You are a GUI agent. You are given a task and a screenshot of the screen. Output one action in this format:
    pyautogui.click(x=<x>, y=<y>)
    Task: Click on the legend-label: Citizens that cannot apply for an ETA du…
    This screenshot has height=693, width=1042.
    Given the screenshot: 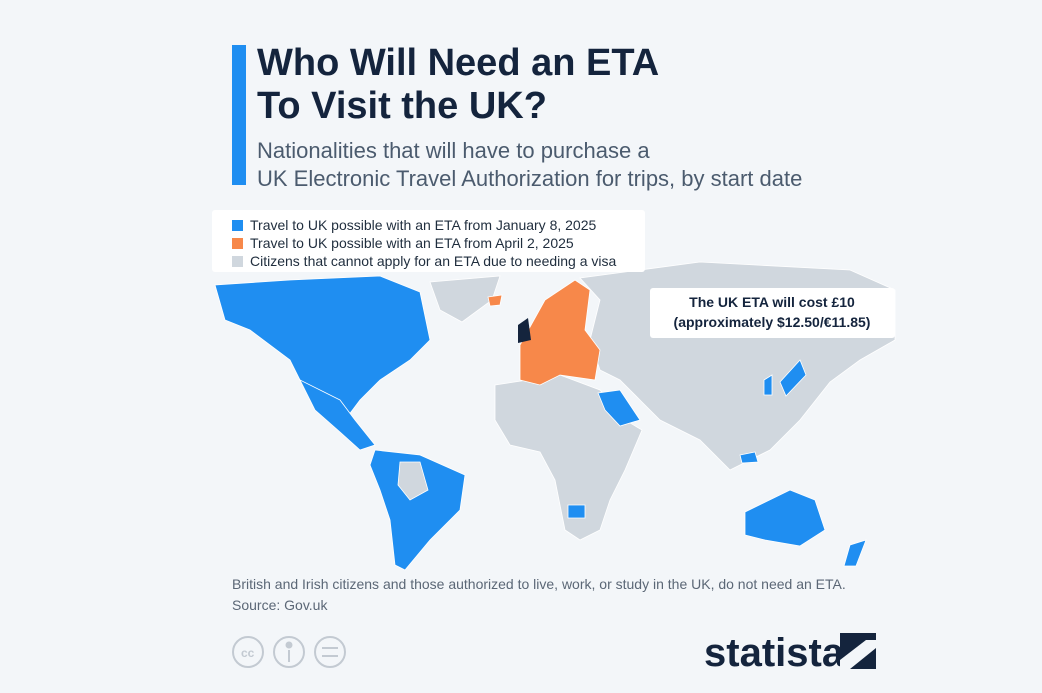 What is the action you would take?
    pyautogui.click(x=433, y=261)
    